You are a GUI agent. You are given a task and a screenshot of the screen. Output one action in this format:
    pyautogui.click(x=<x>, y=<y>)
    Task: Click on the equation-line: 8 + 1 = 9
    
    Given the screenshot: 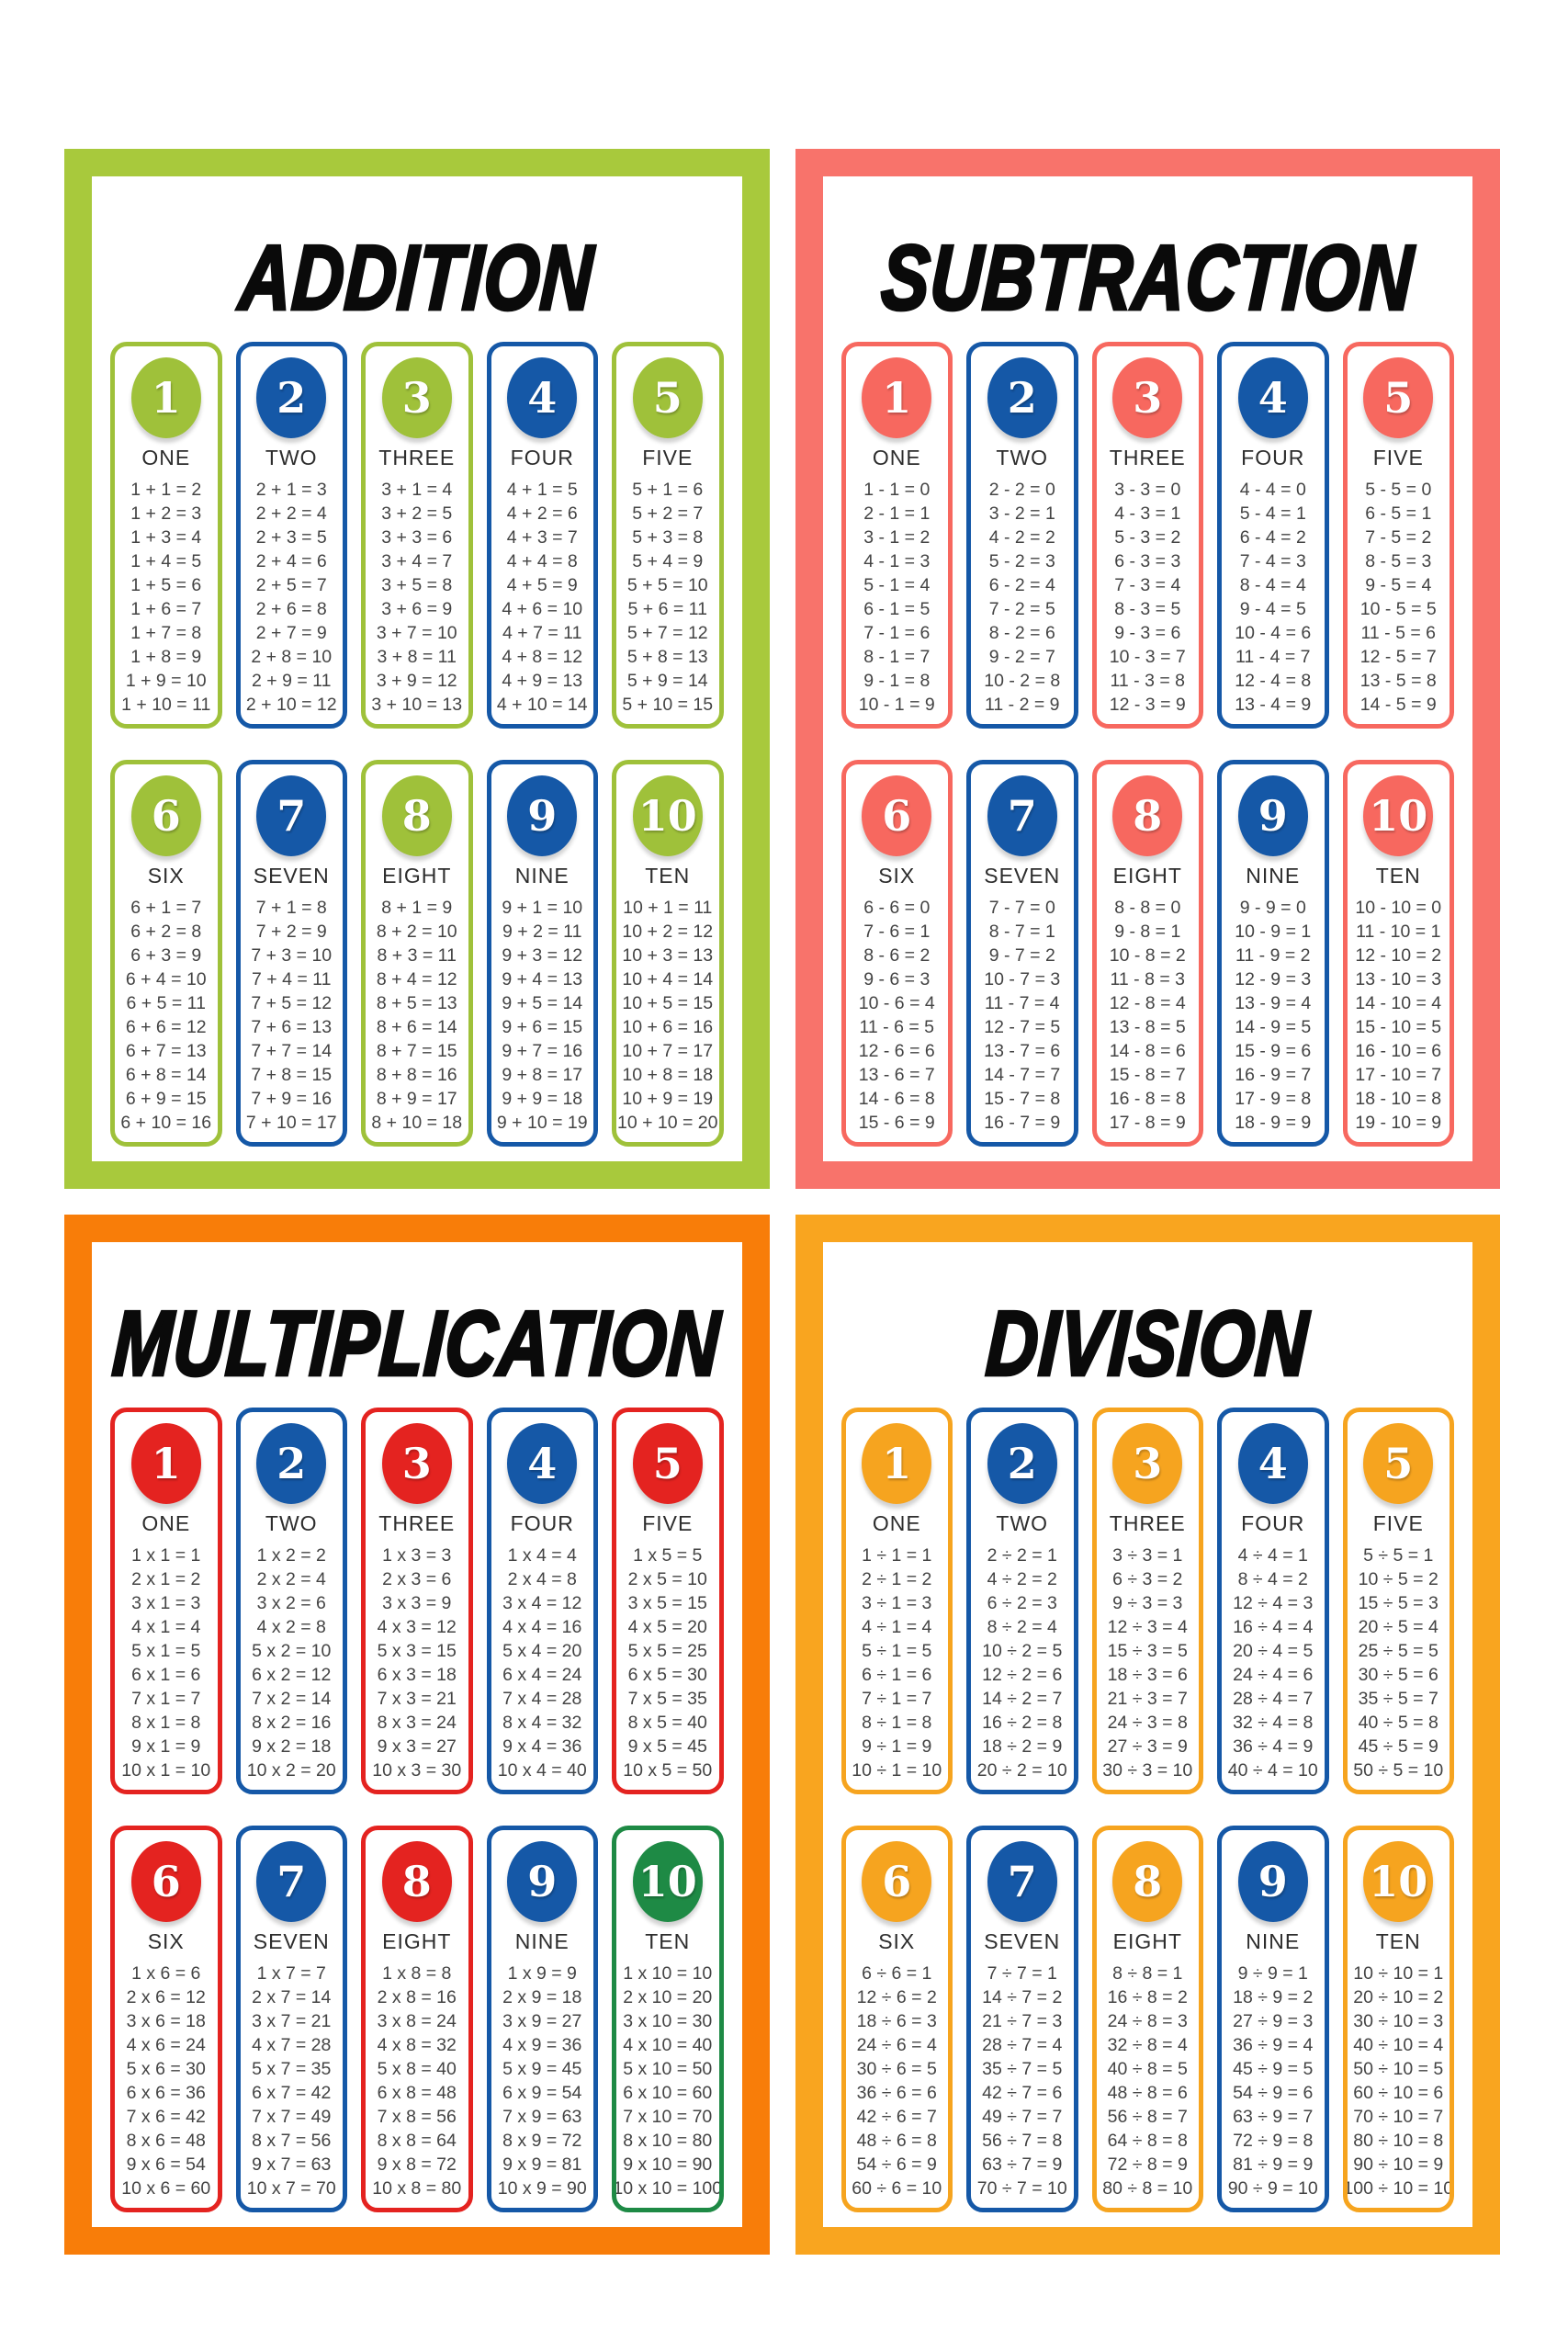 What is the action you would take?
    pyautogui.click(x=417, y=908)
    